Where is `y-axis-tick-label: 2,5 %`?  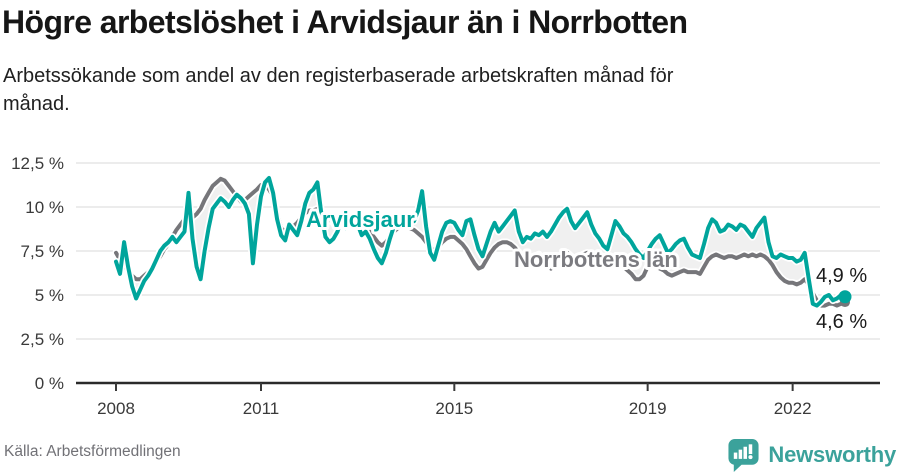 y-axis-tick-label: 2,5 % is located at coordinates (42, 339).